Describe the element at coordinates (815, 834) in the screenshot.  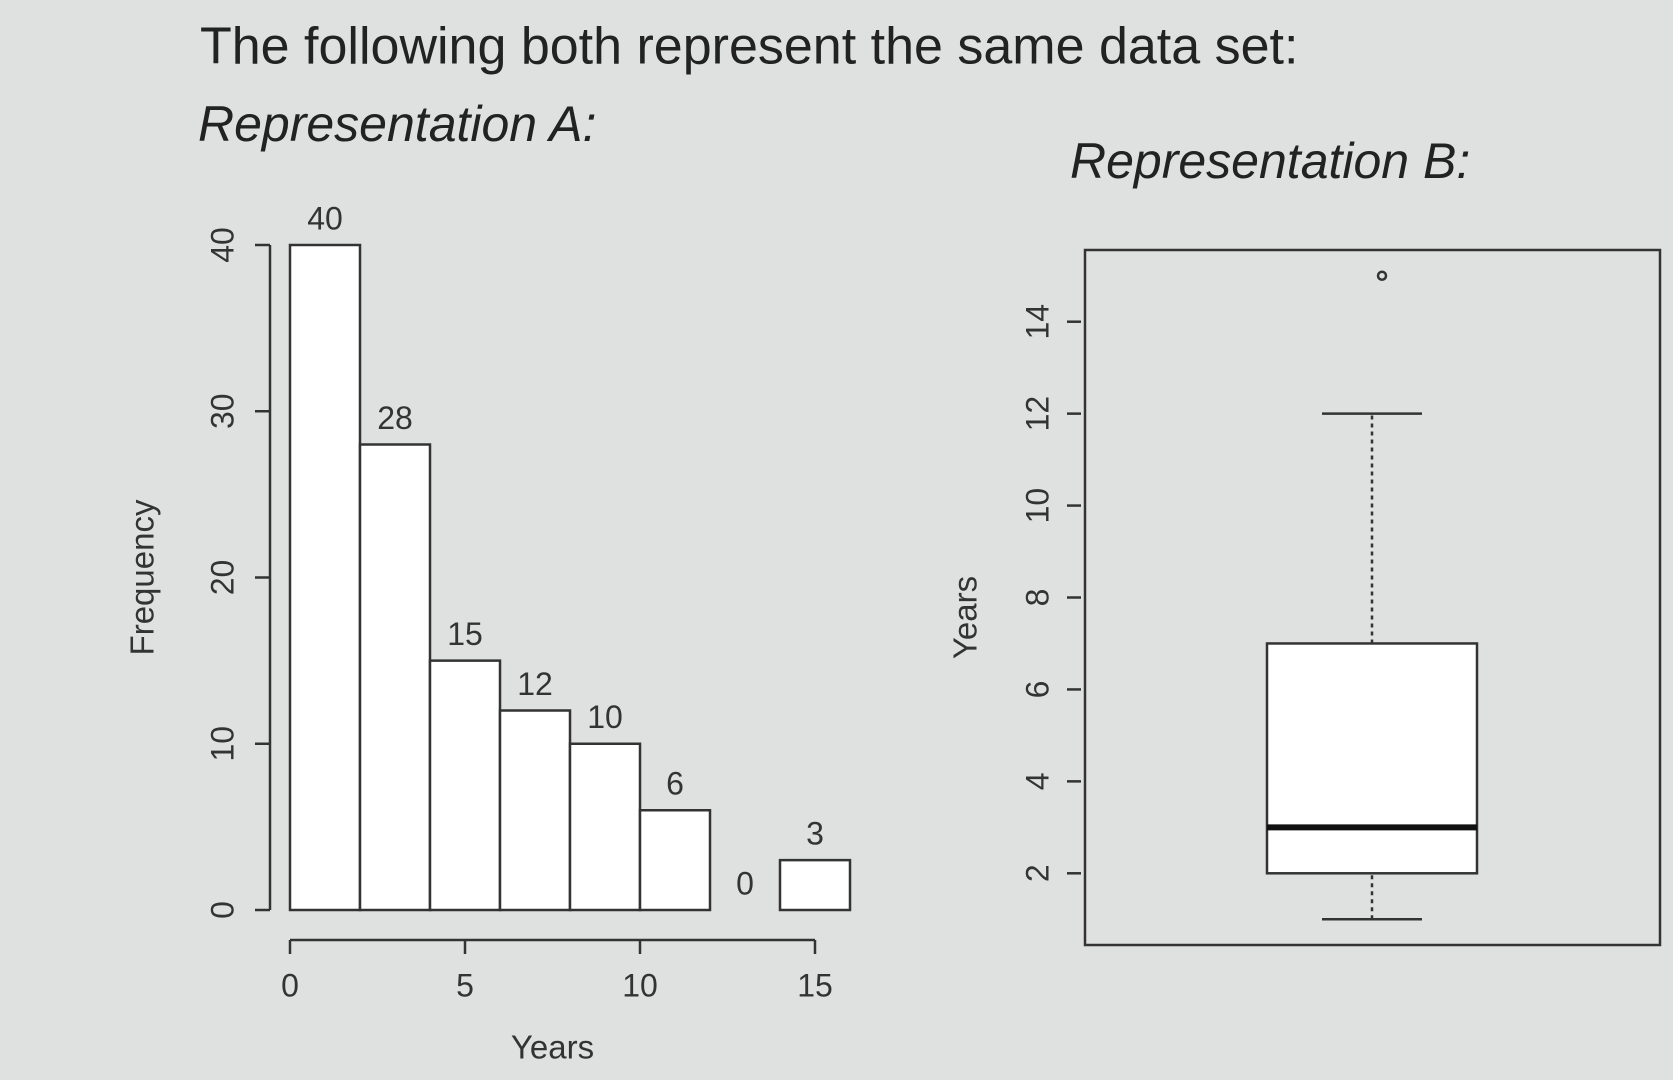
I see `value-label: 3` at that location.